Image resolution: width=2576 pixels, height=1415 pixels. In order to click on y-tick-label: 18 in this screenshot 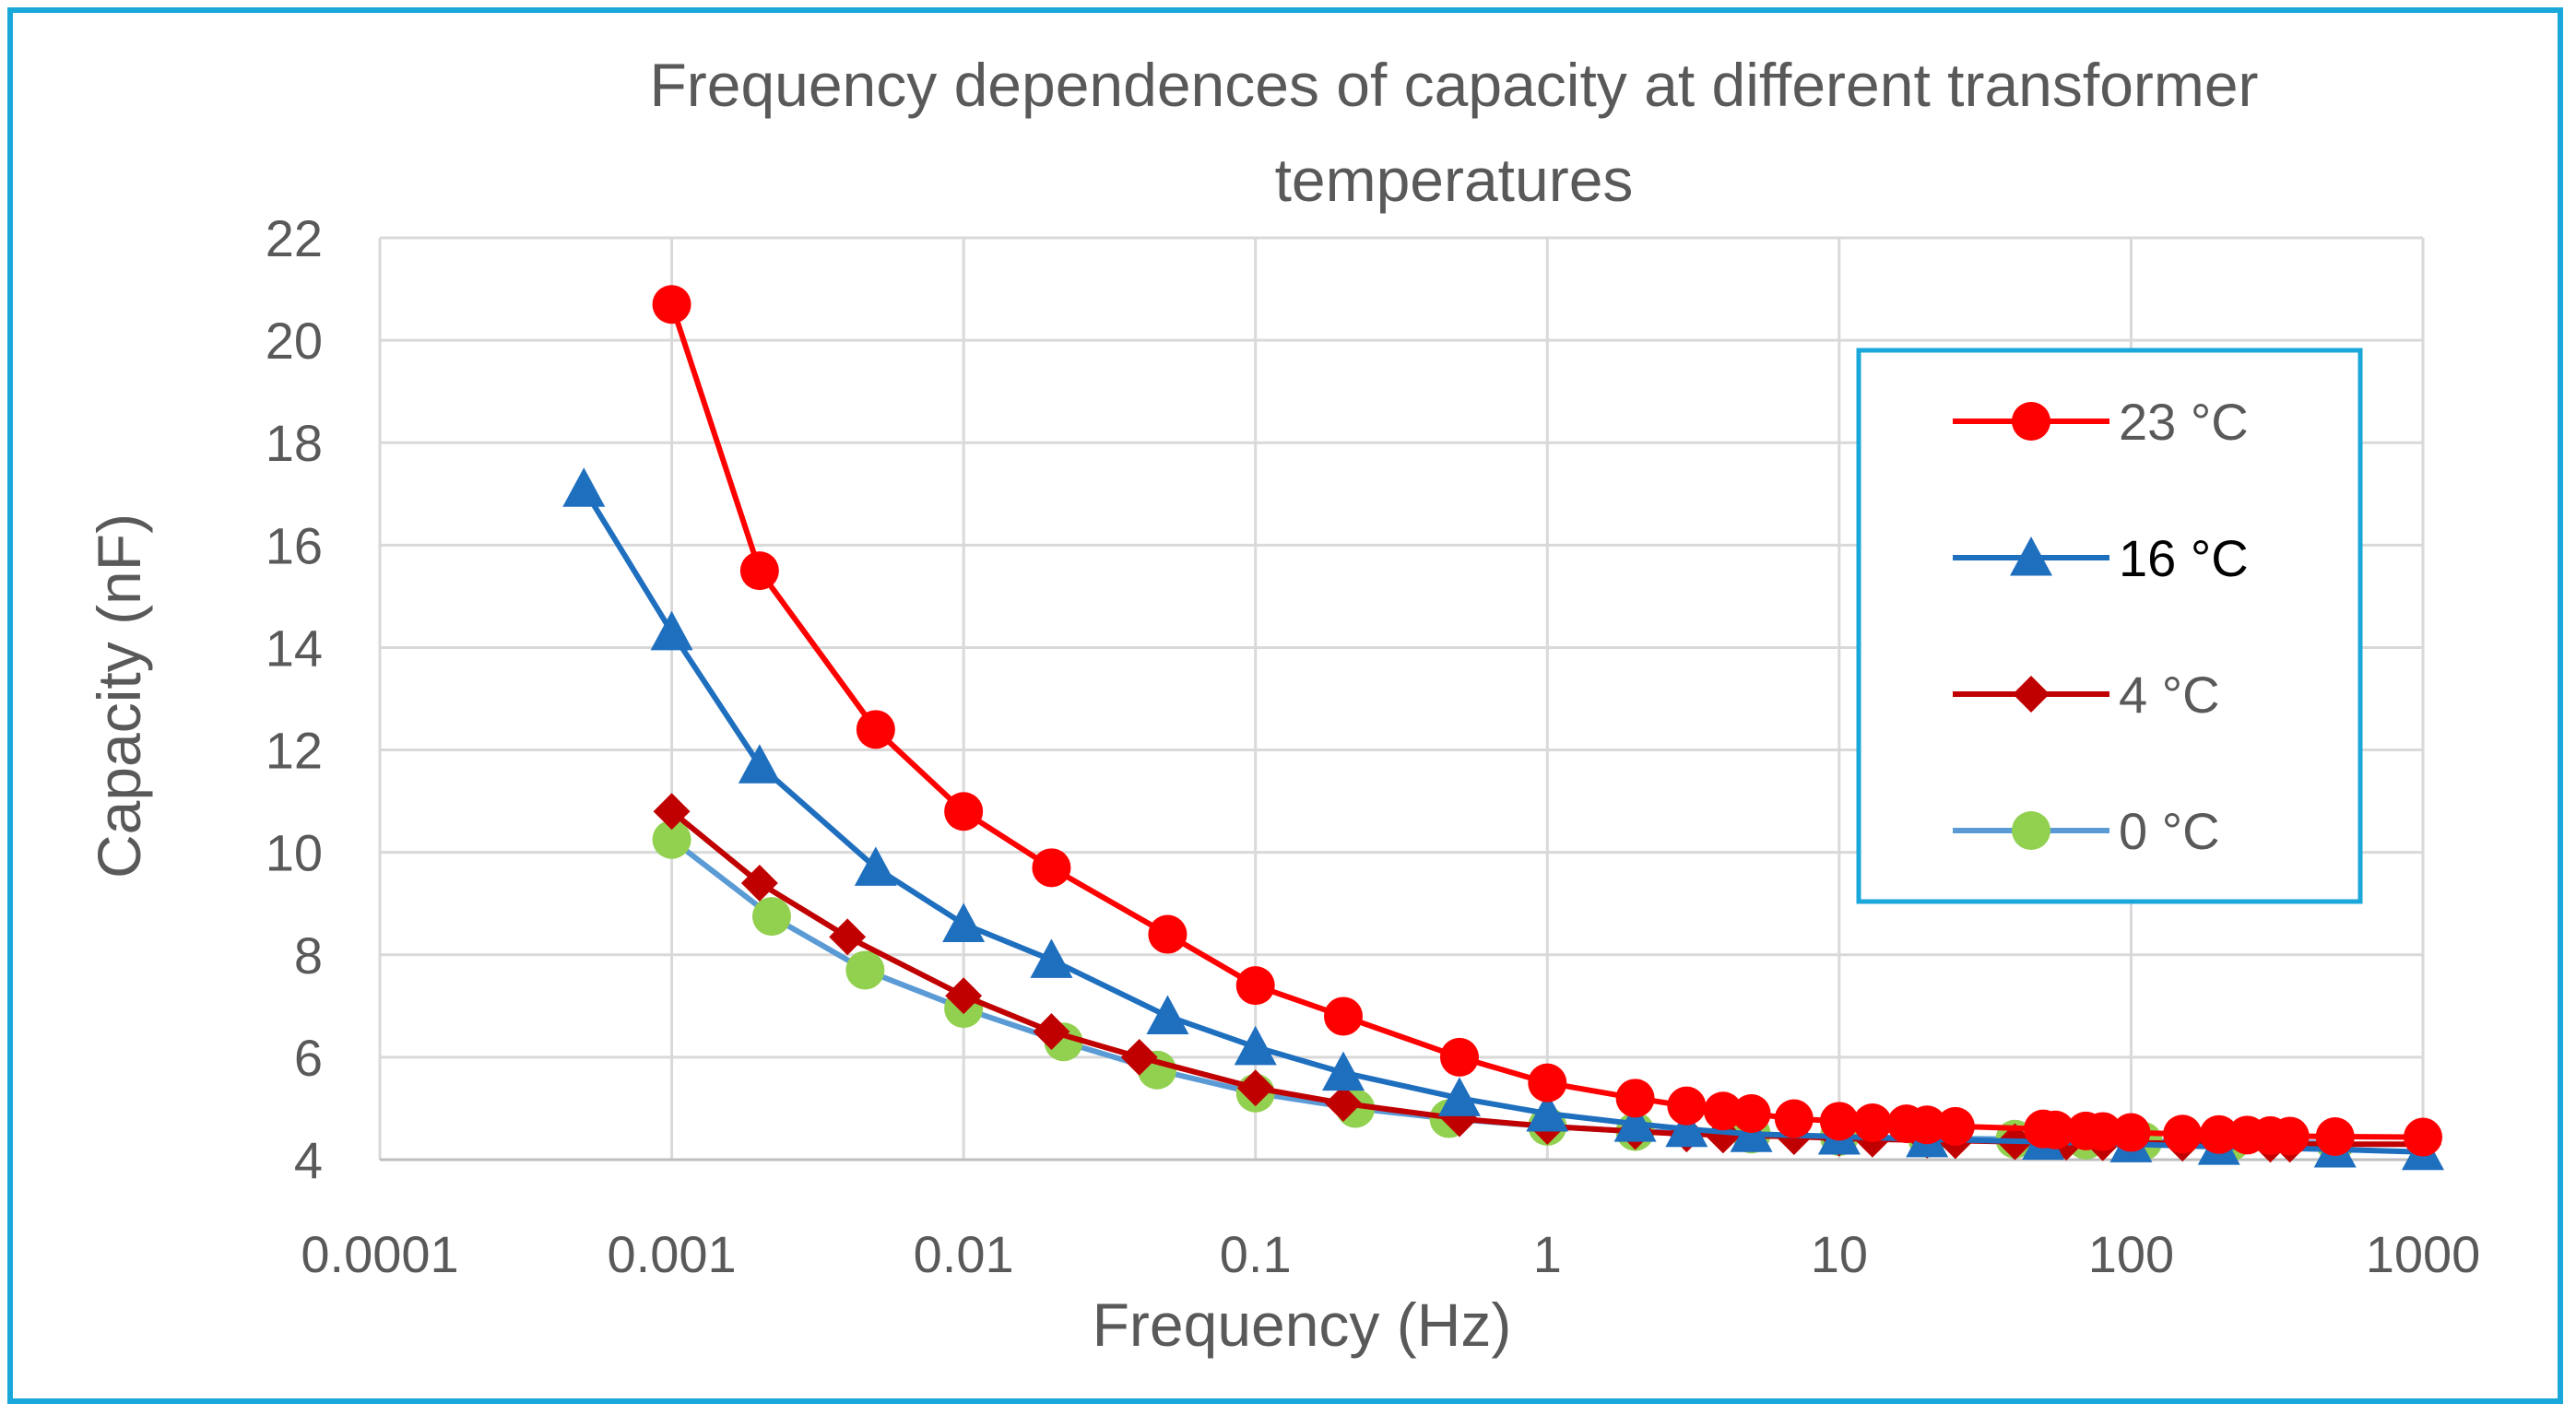, I will do `click(294, 443)`.